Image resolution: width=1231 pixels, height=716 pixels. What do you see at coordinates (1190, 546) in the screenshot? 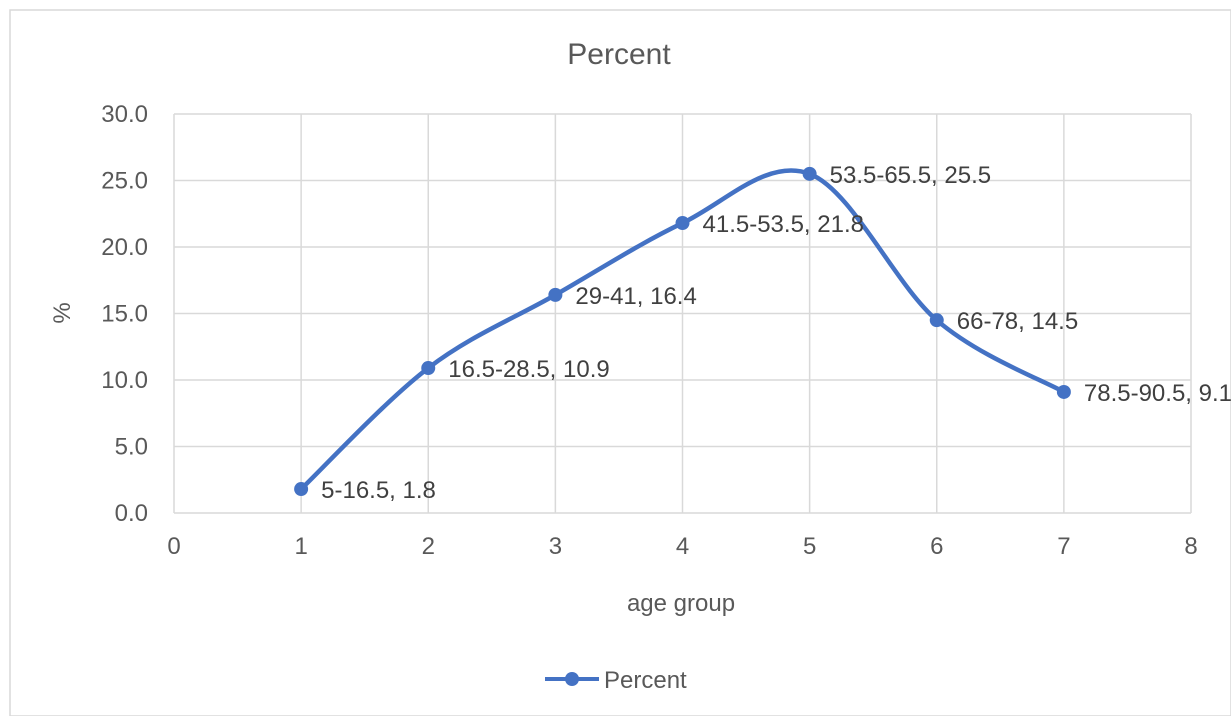
I see `x-tick-label: 8` at bounding box center [1190, 546].